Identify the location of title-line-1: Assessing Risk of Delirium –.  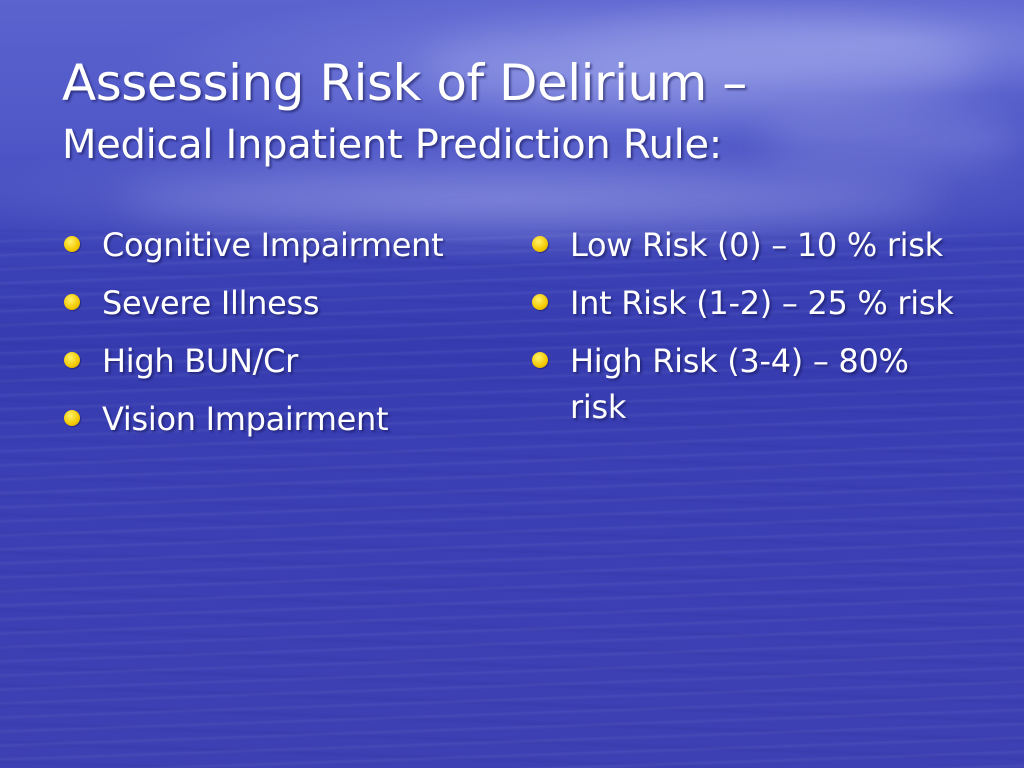
(404, 83).